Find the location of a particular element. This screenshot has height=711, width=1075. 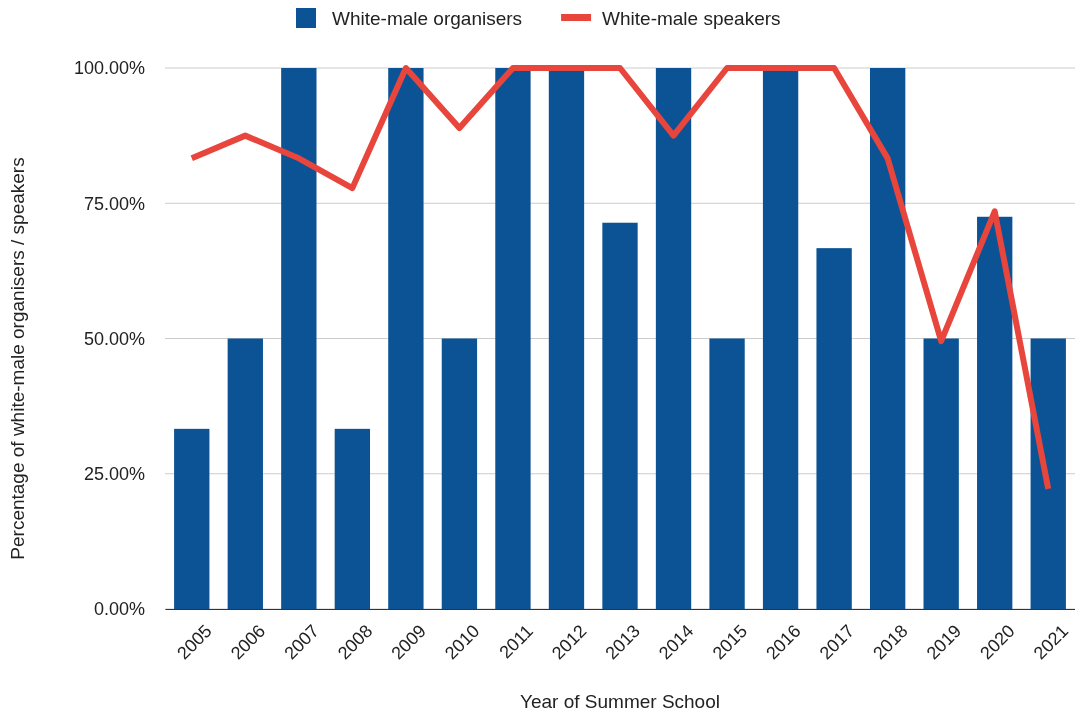

y-tick-label: 50.00% is located at coordinates (114, 338).